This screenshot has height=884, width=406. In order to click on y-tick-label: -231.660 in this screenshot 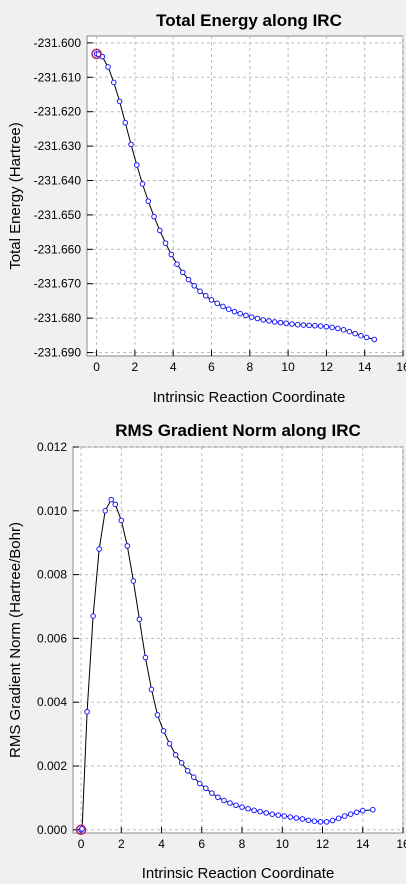, I will do `click(58, 249)`.